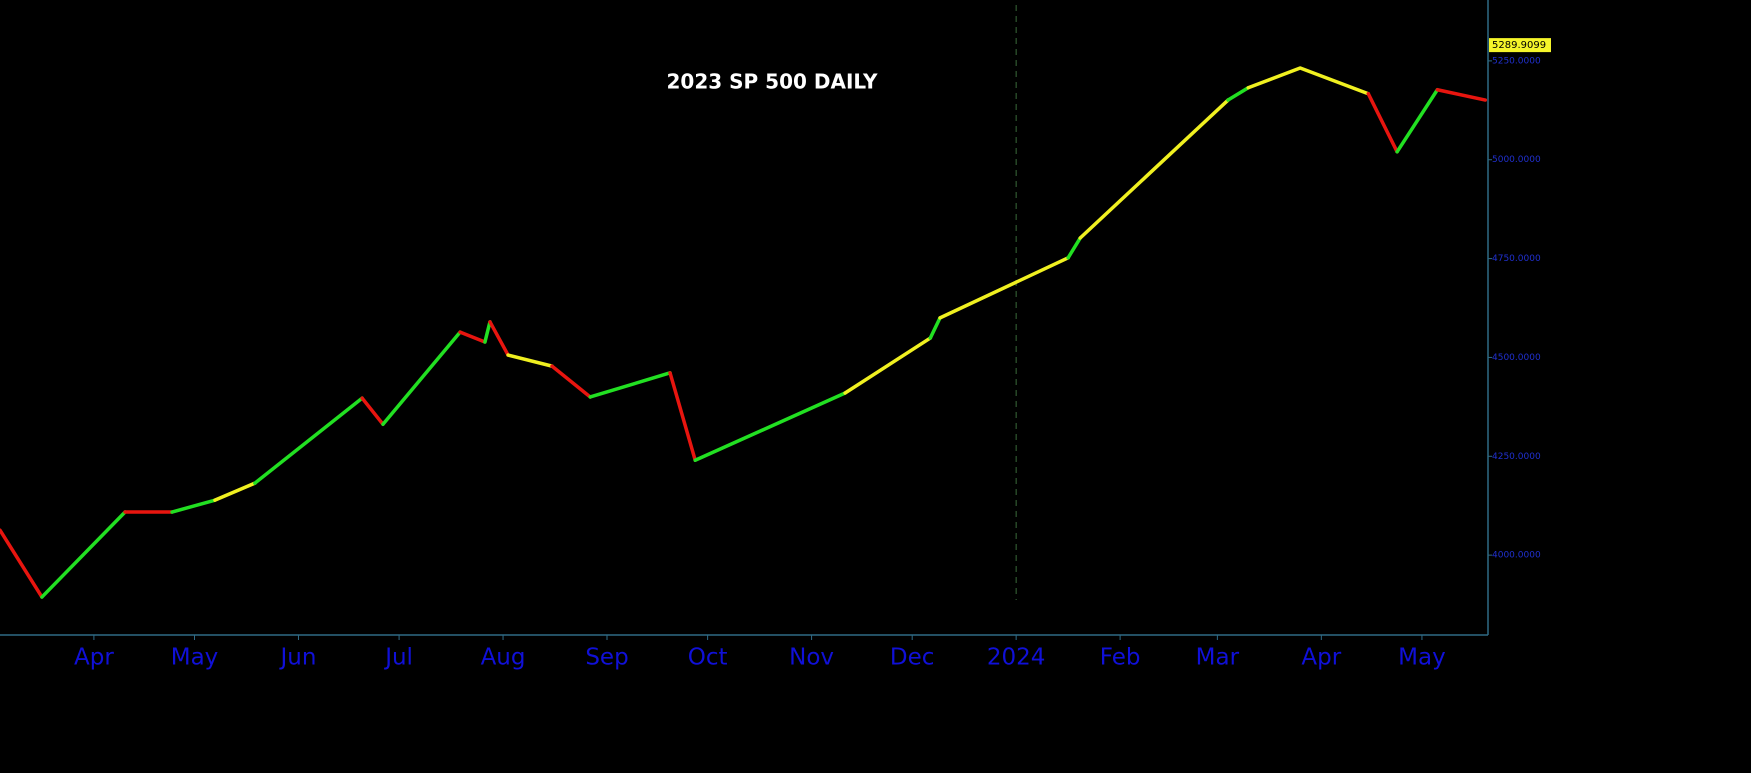  Describe the element at coordinates (1516, 358) in the screenshot. I see `y-tick-label: 4500.0000` at that location.